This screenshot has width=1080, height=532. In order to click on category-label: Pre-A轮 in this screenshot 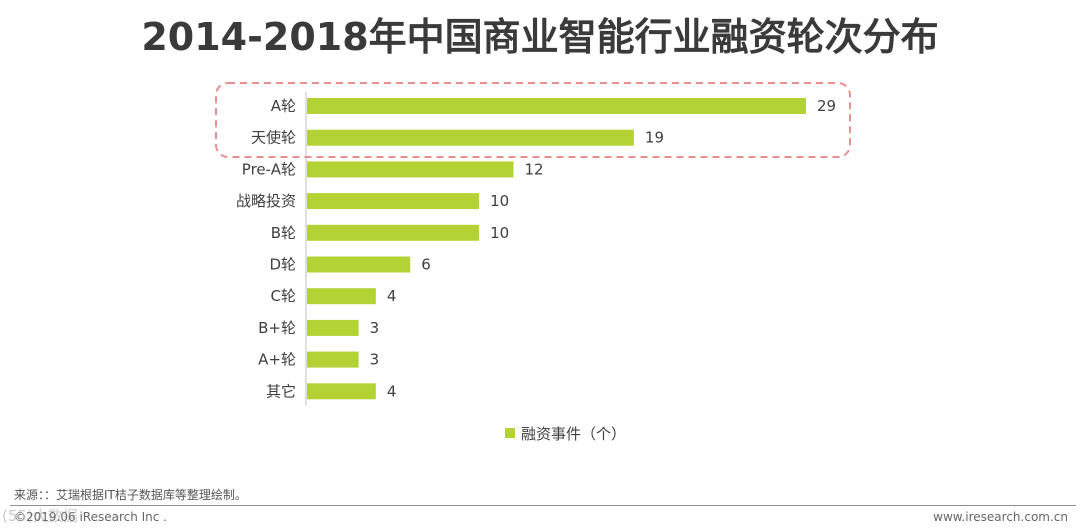, I will do `click(269, 169)`.